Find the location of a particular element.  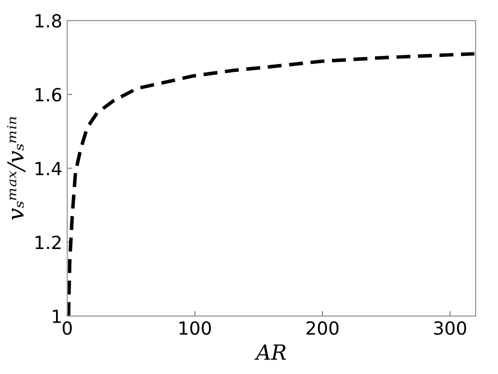

y-tick-label: 1.8 is located at coordinates (49, 21).